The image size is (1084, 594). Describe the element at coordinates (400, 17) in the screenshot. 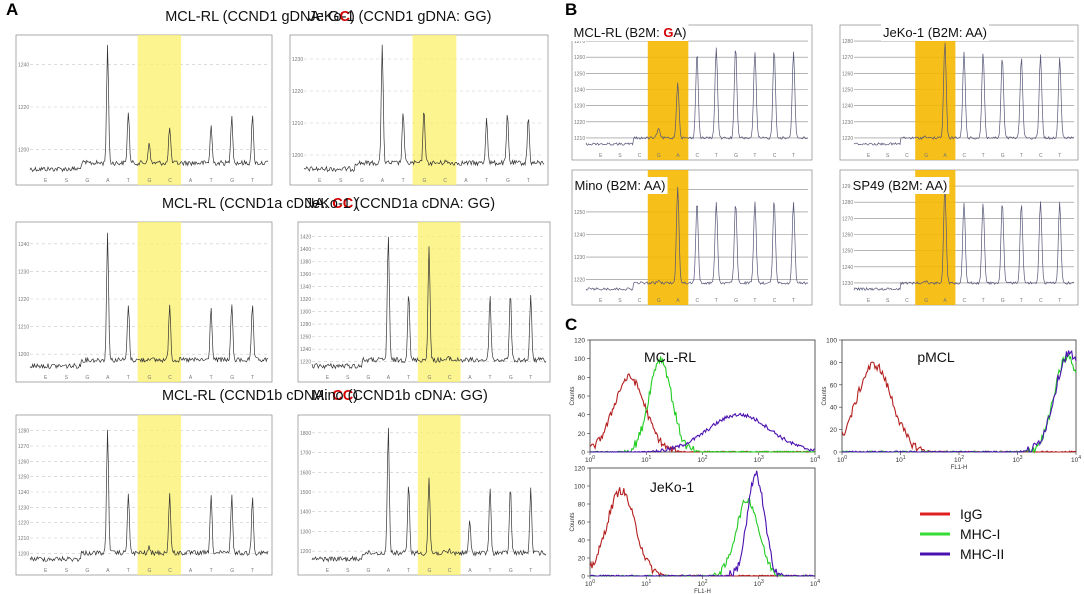

I see `pyrogram-title: JeKo-1 (CCND1 gDNA: GG)` at that location.